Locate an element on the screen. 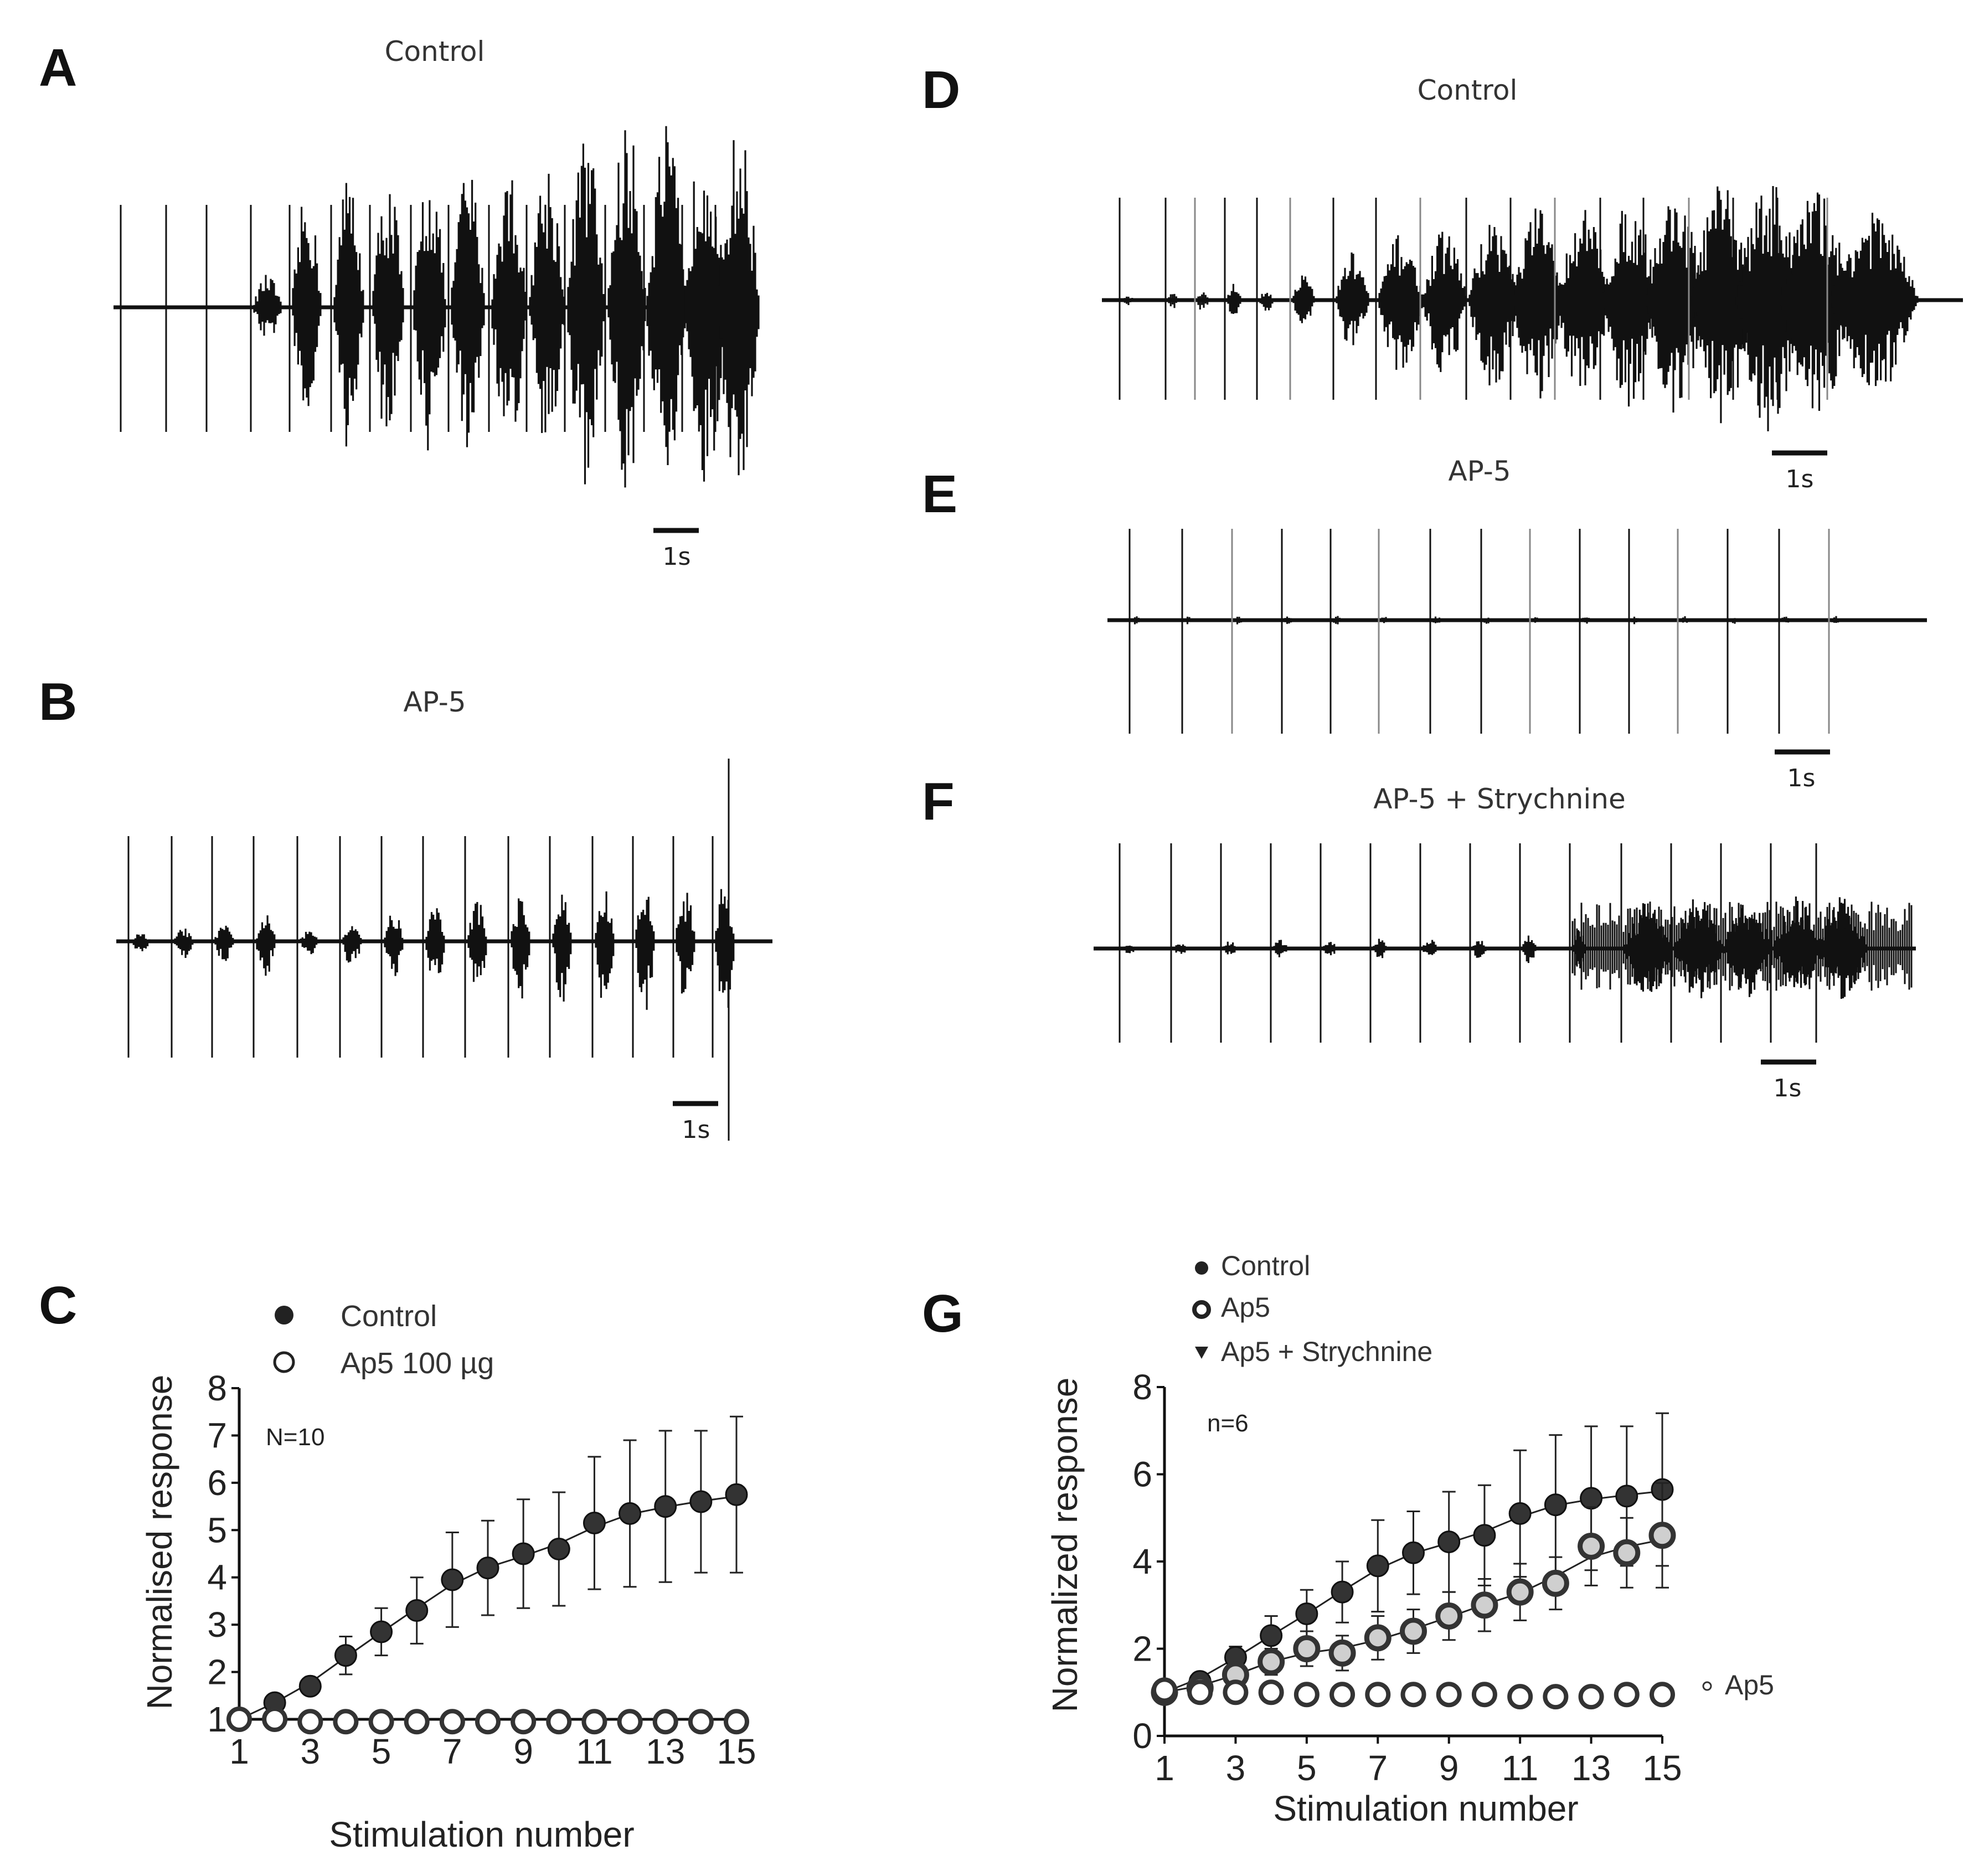  y-axis-title-c: Normalised response is located at coordinates (159, 1543).